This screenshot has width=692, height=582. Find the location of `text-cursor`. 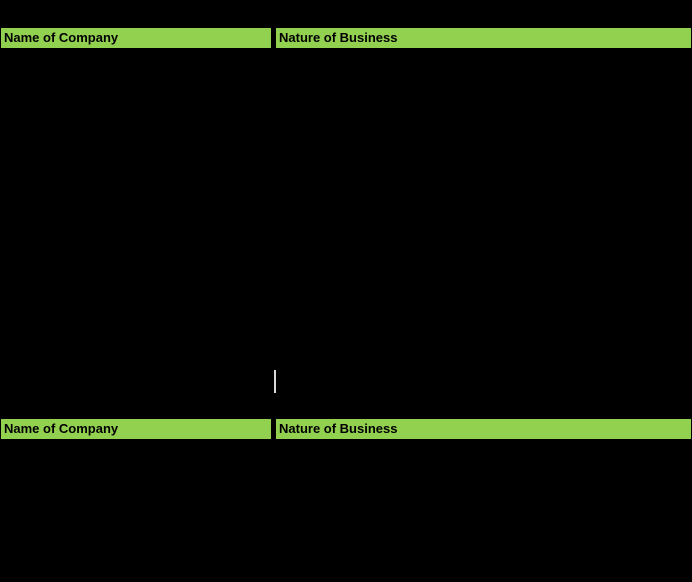

text-cursor is located at coordinates (275, 381).